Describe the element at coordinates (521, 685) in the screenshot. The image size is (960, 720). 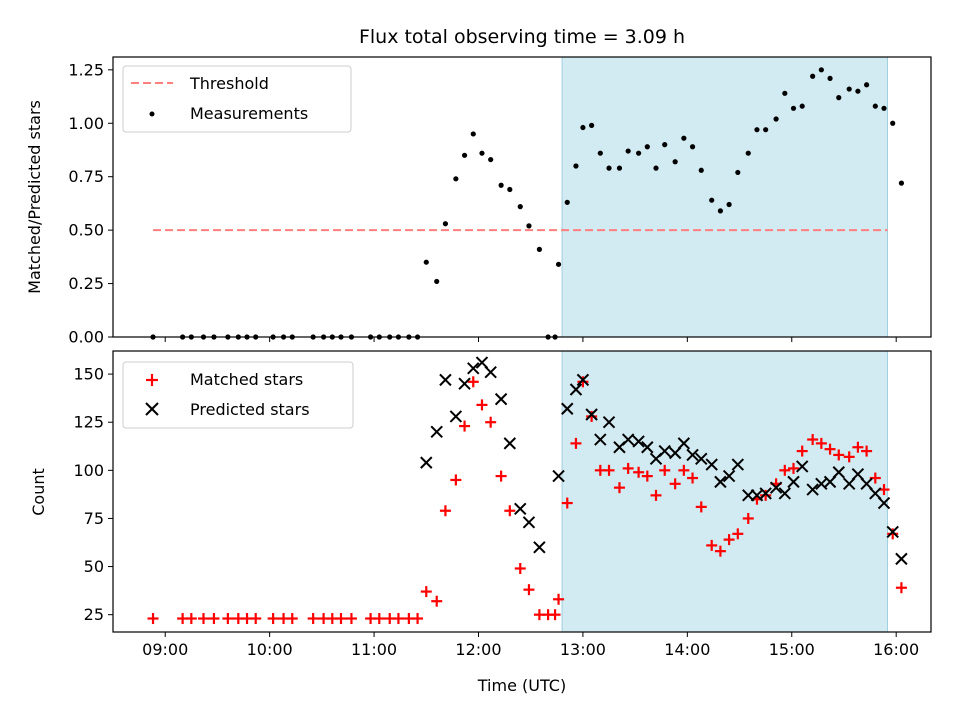
I see `x-axis-label: Time (UTC)` at that location.